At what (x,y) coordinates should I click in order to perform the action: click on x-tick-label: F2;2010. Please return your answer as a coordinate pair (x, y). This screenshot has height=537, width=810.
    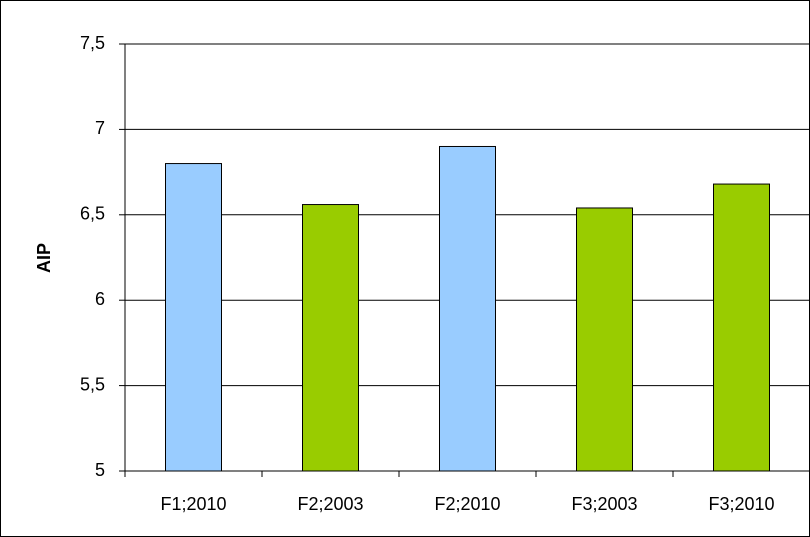
    Looking at the image, I should click on (467, 504).